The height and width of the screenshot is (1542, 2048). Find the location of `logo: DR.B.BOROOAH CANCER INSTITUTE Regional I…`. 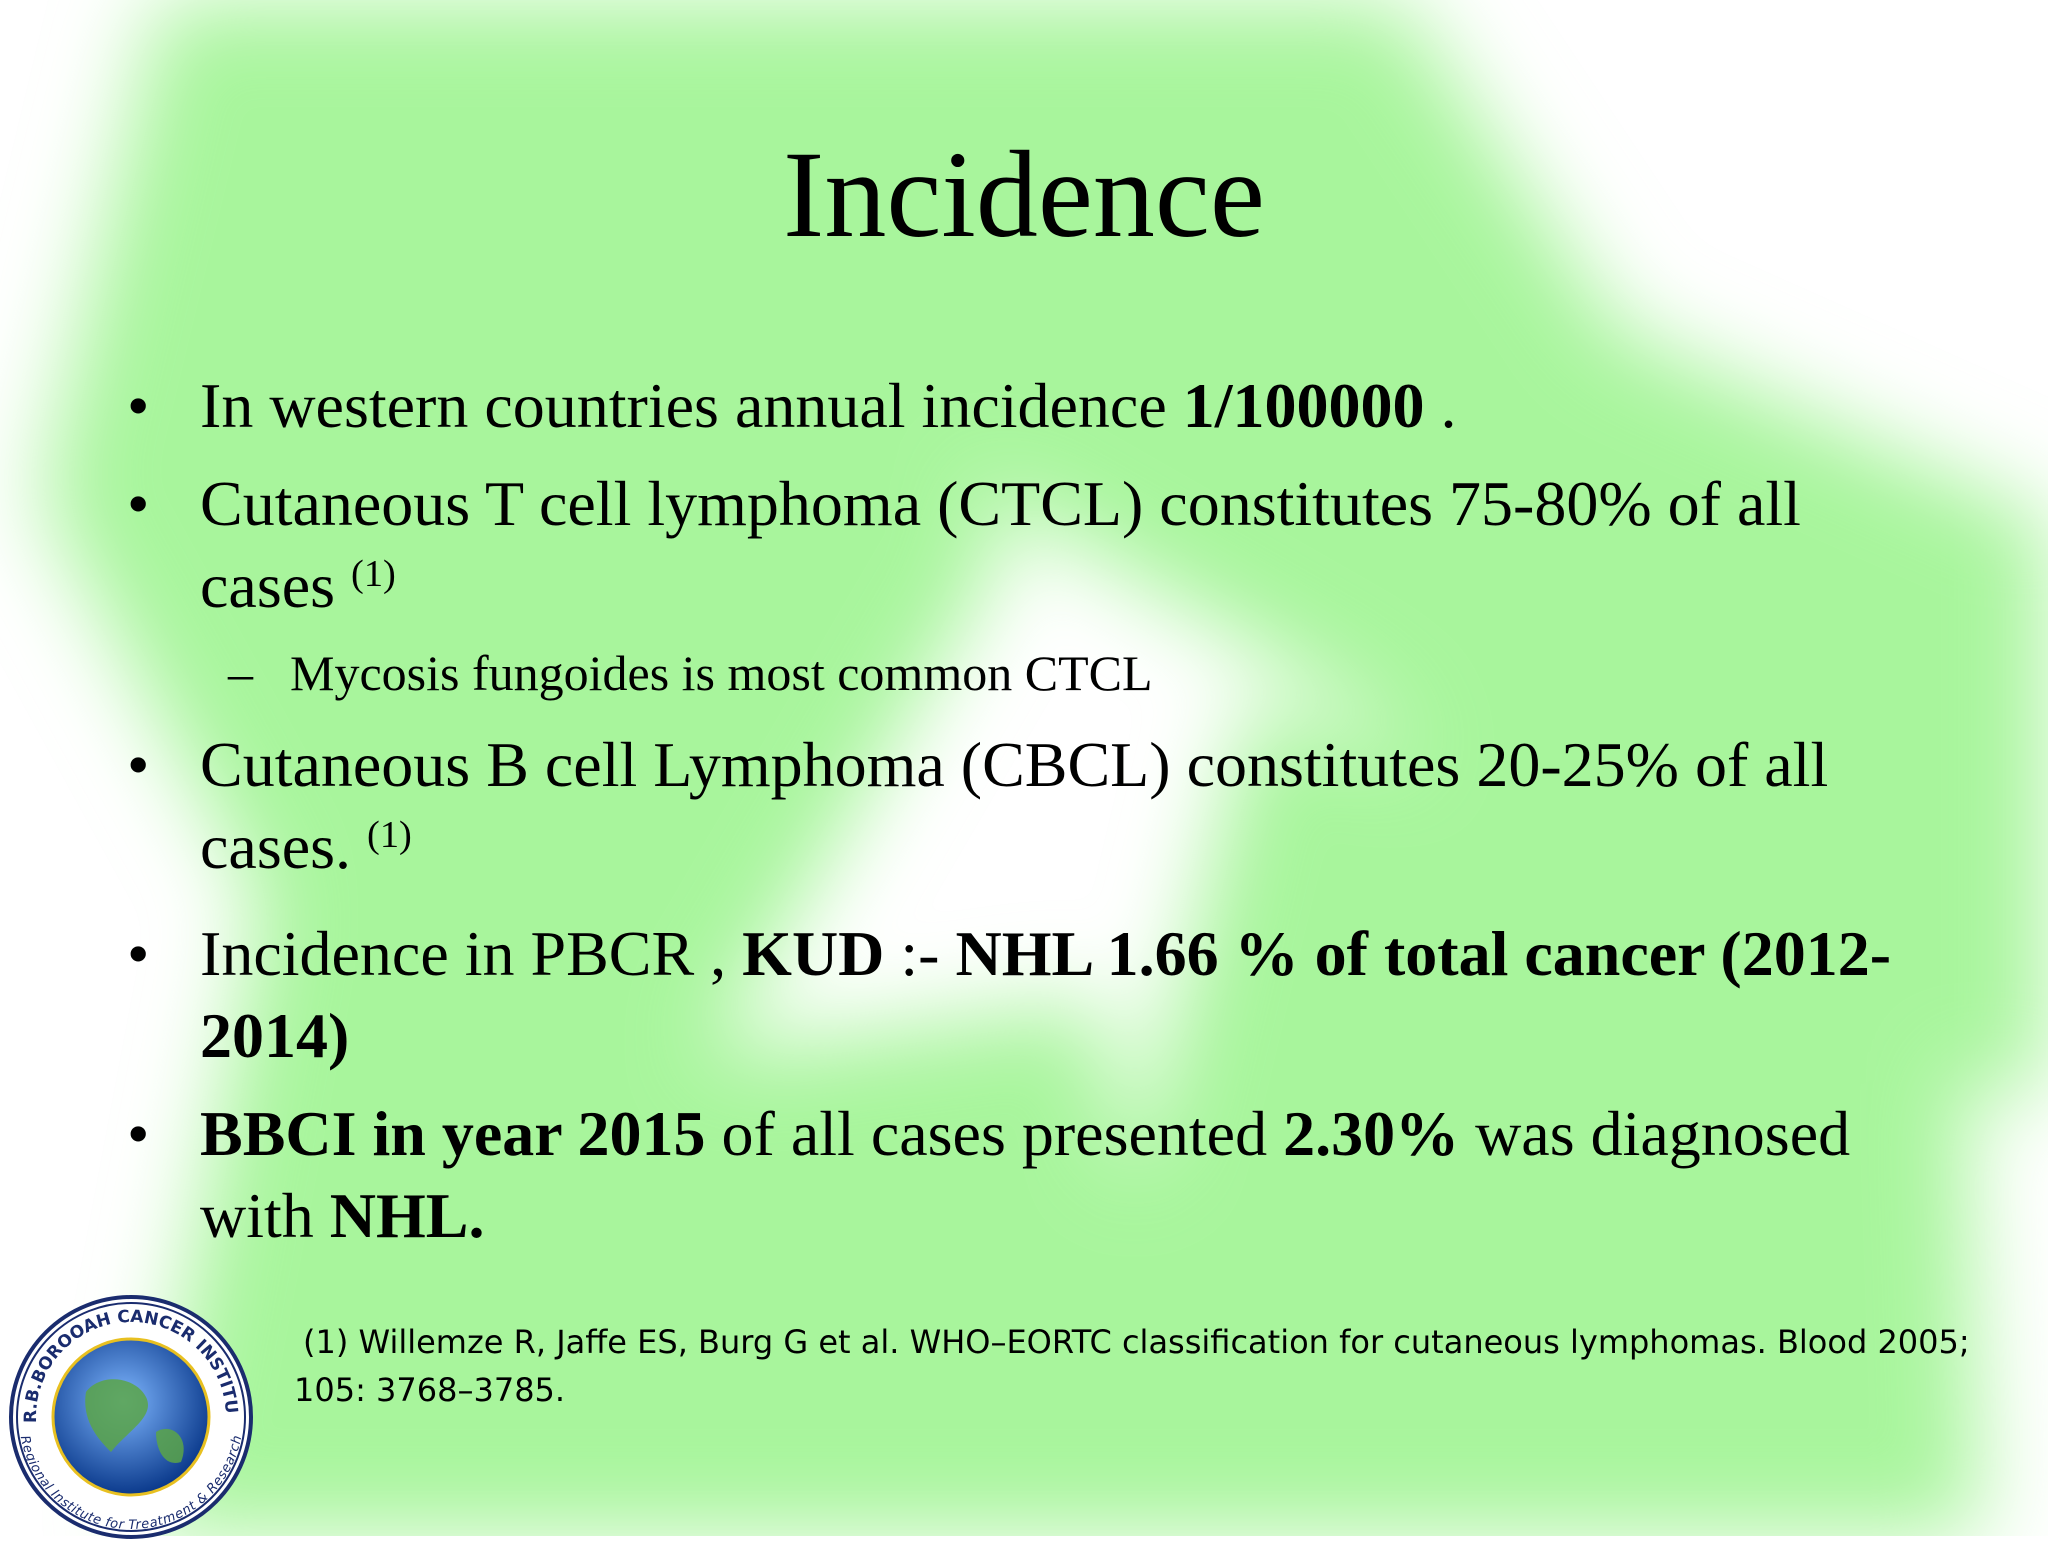

logo: DR.B.BOROOAH CANCER INSTITUTE Regional I… is located at coordinates (129, 1415).